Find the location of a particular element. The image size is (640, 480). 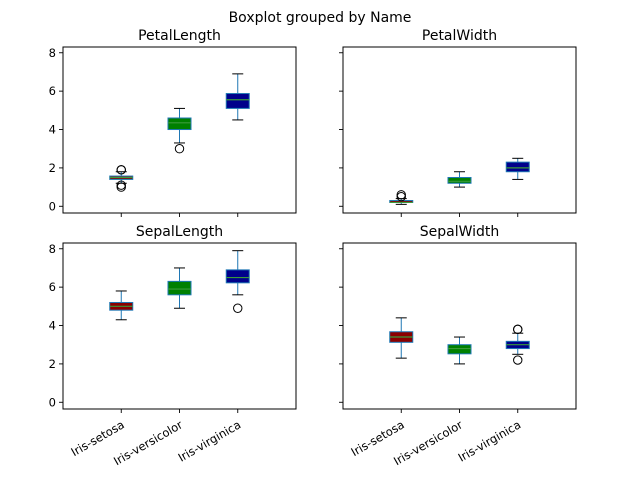

panel-title-petalwidth: PetalWidth is located at coordinates (459, 36).